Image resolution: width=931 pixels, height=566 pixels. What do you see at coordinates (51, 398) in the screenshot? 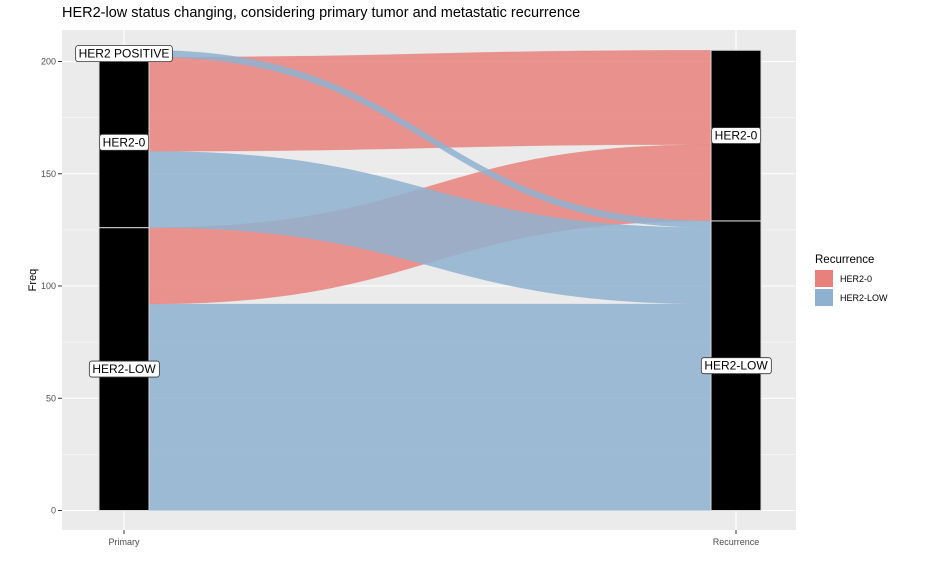
I see `y-tick-label: 50` at bounding box center [51, 398].